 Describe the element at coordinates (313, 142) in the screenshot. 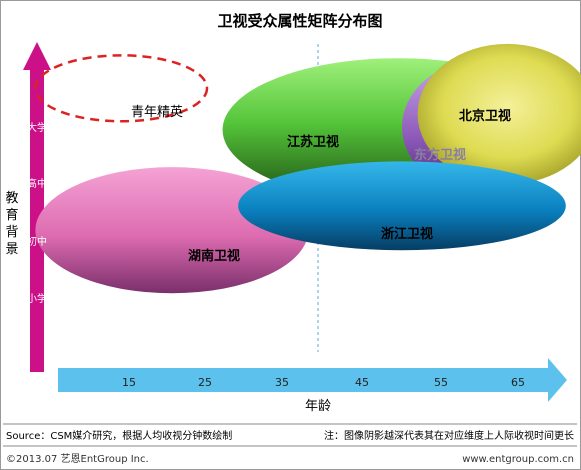

I see `label-jiangsu: 江苏卫视` at that location.